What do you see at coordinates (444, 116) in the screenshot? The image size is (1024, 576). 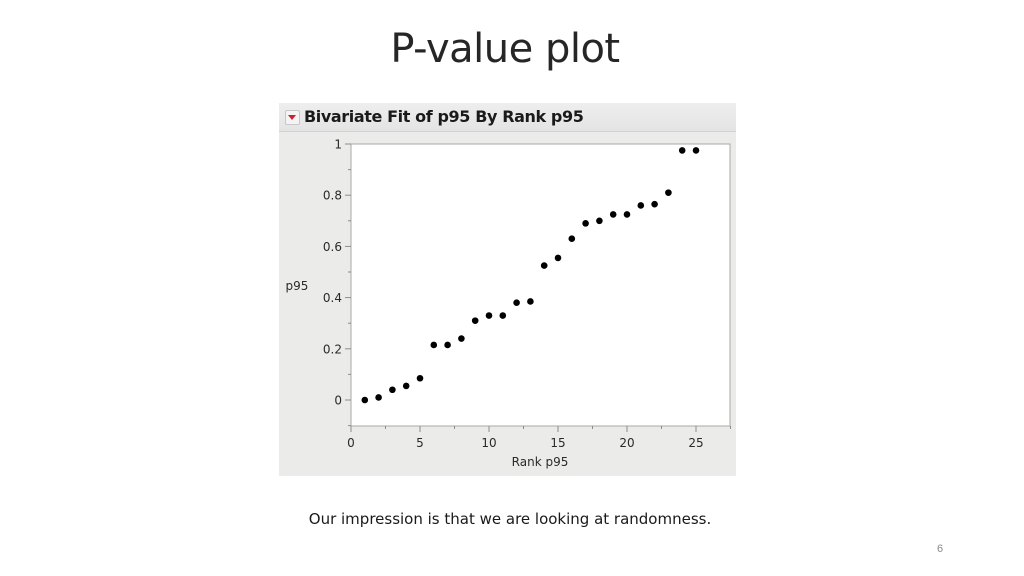 I see `panel-title: Bivariate Fit of p95 By Rank p95` at bounding box center [444, 116].